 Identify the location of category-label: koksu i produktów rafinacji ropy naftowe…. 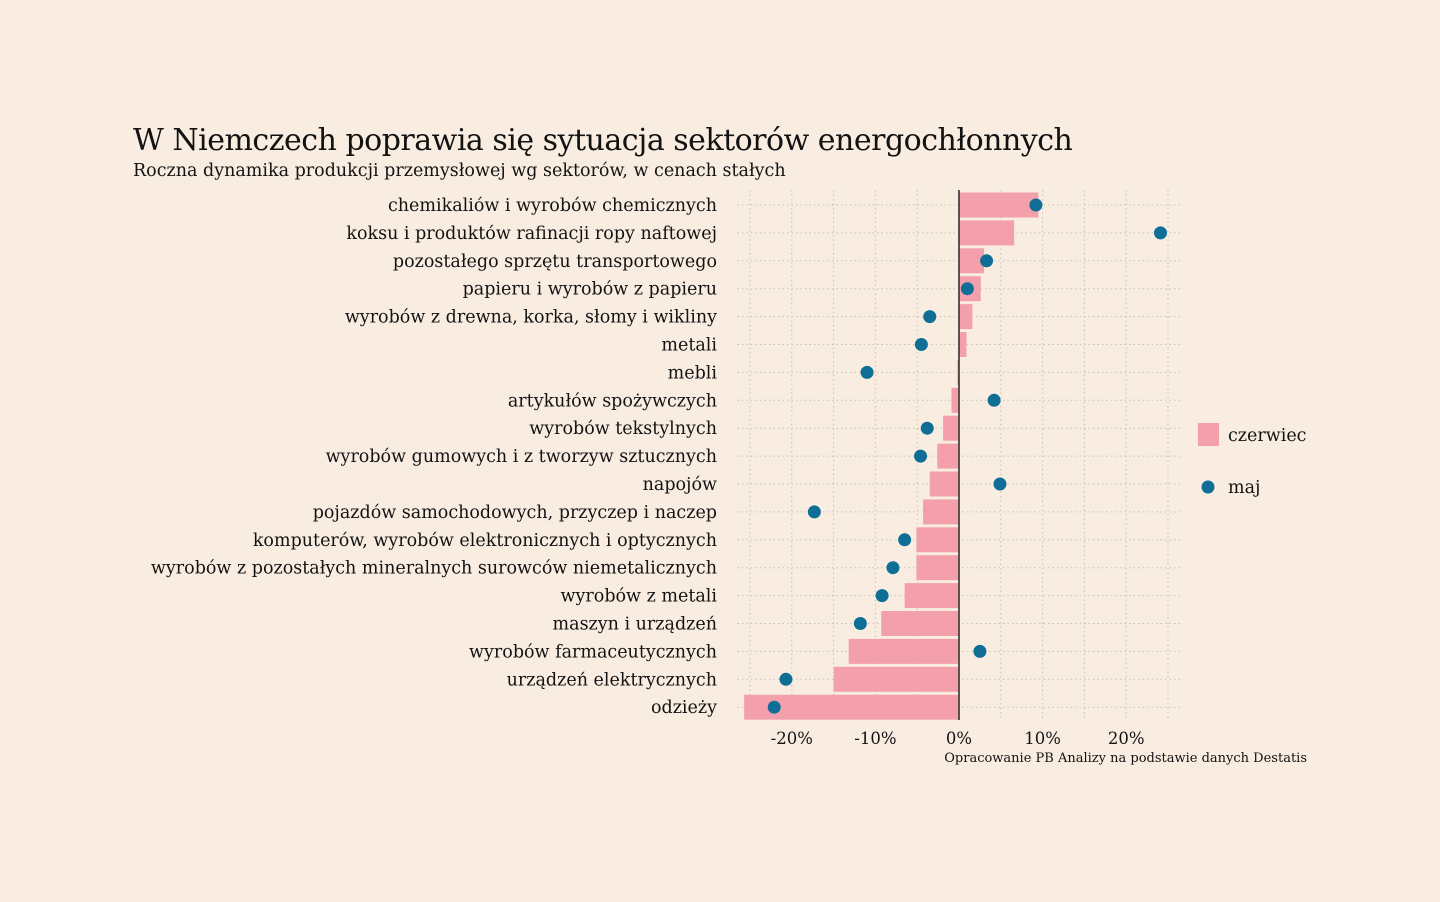
(531, 234).